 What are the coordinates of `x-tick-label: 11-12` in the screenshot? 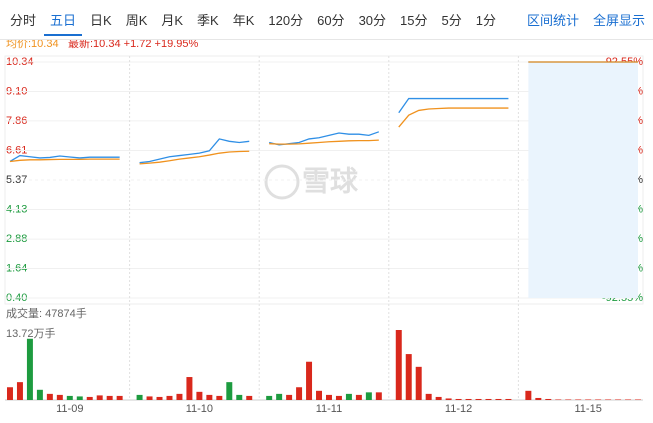 It's located at (458, 409).